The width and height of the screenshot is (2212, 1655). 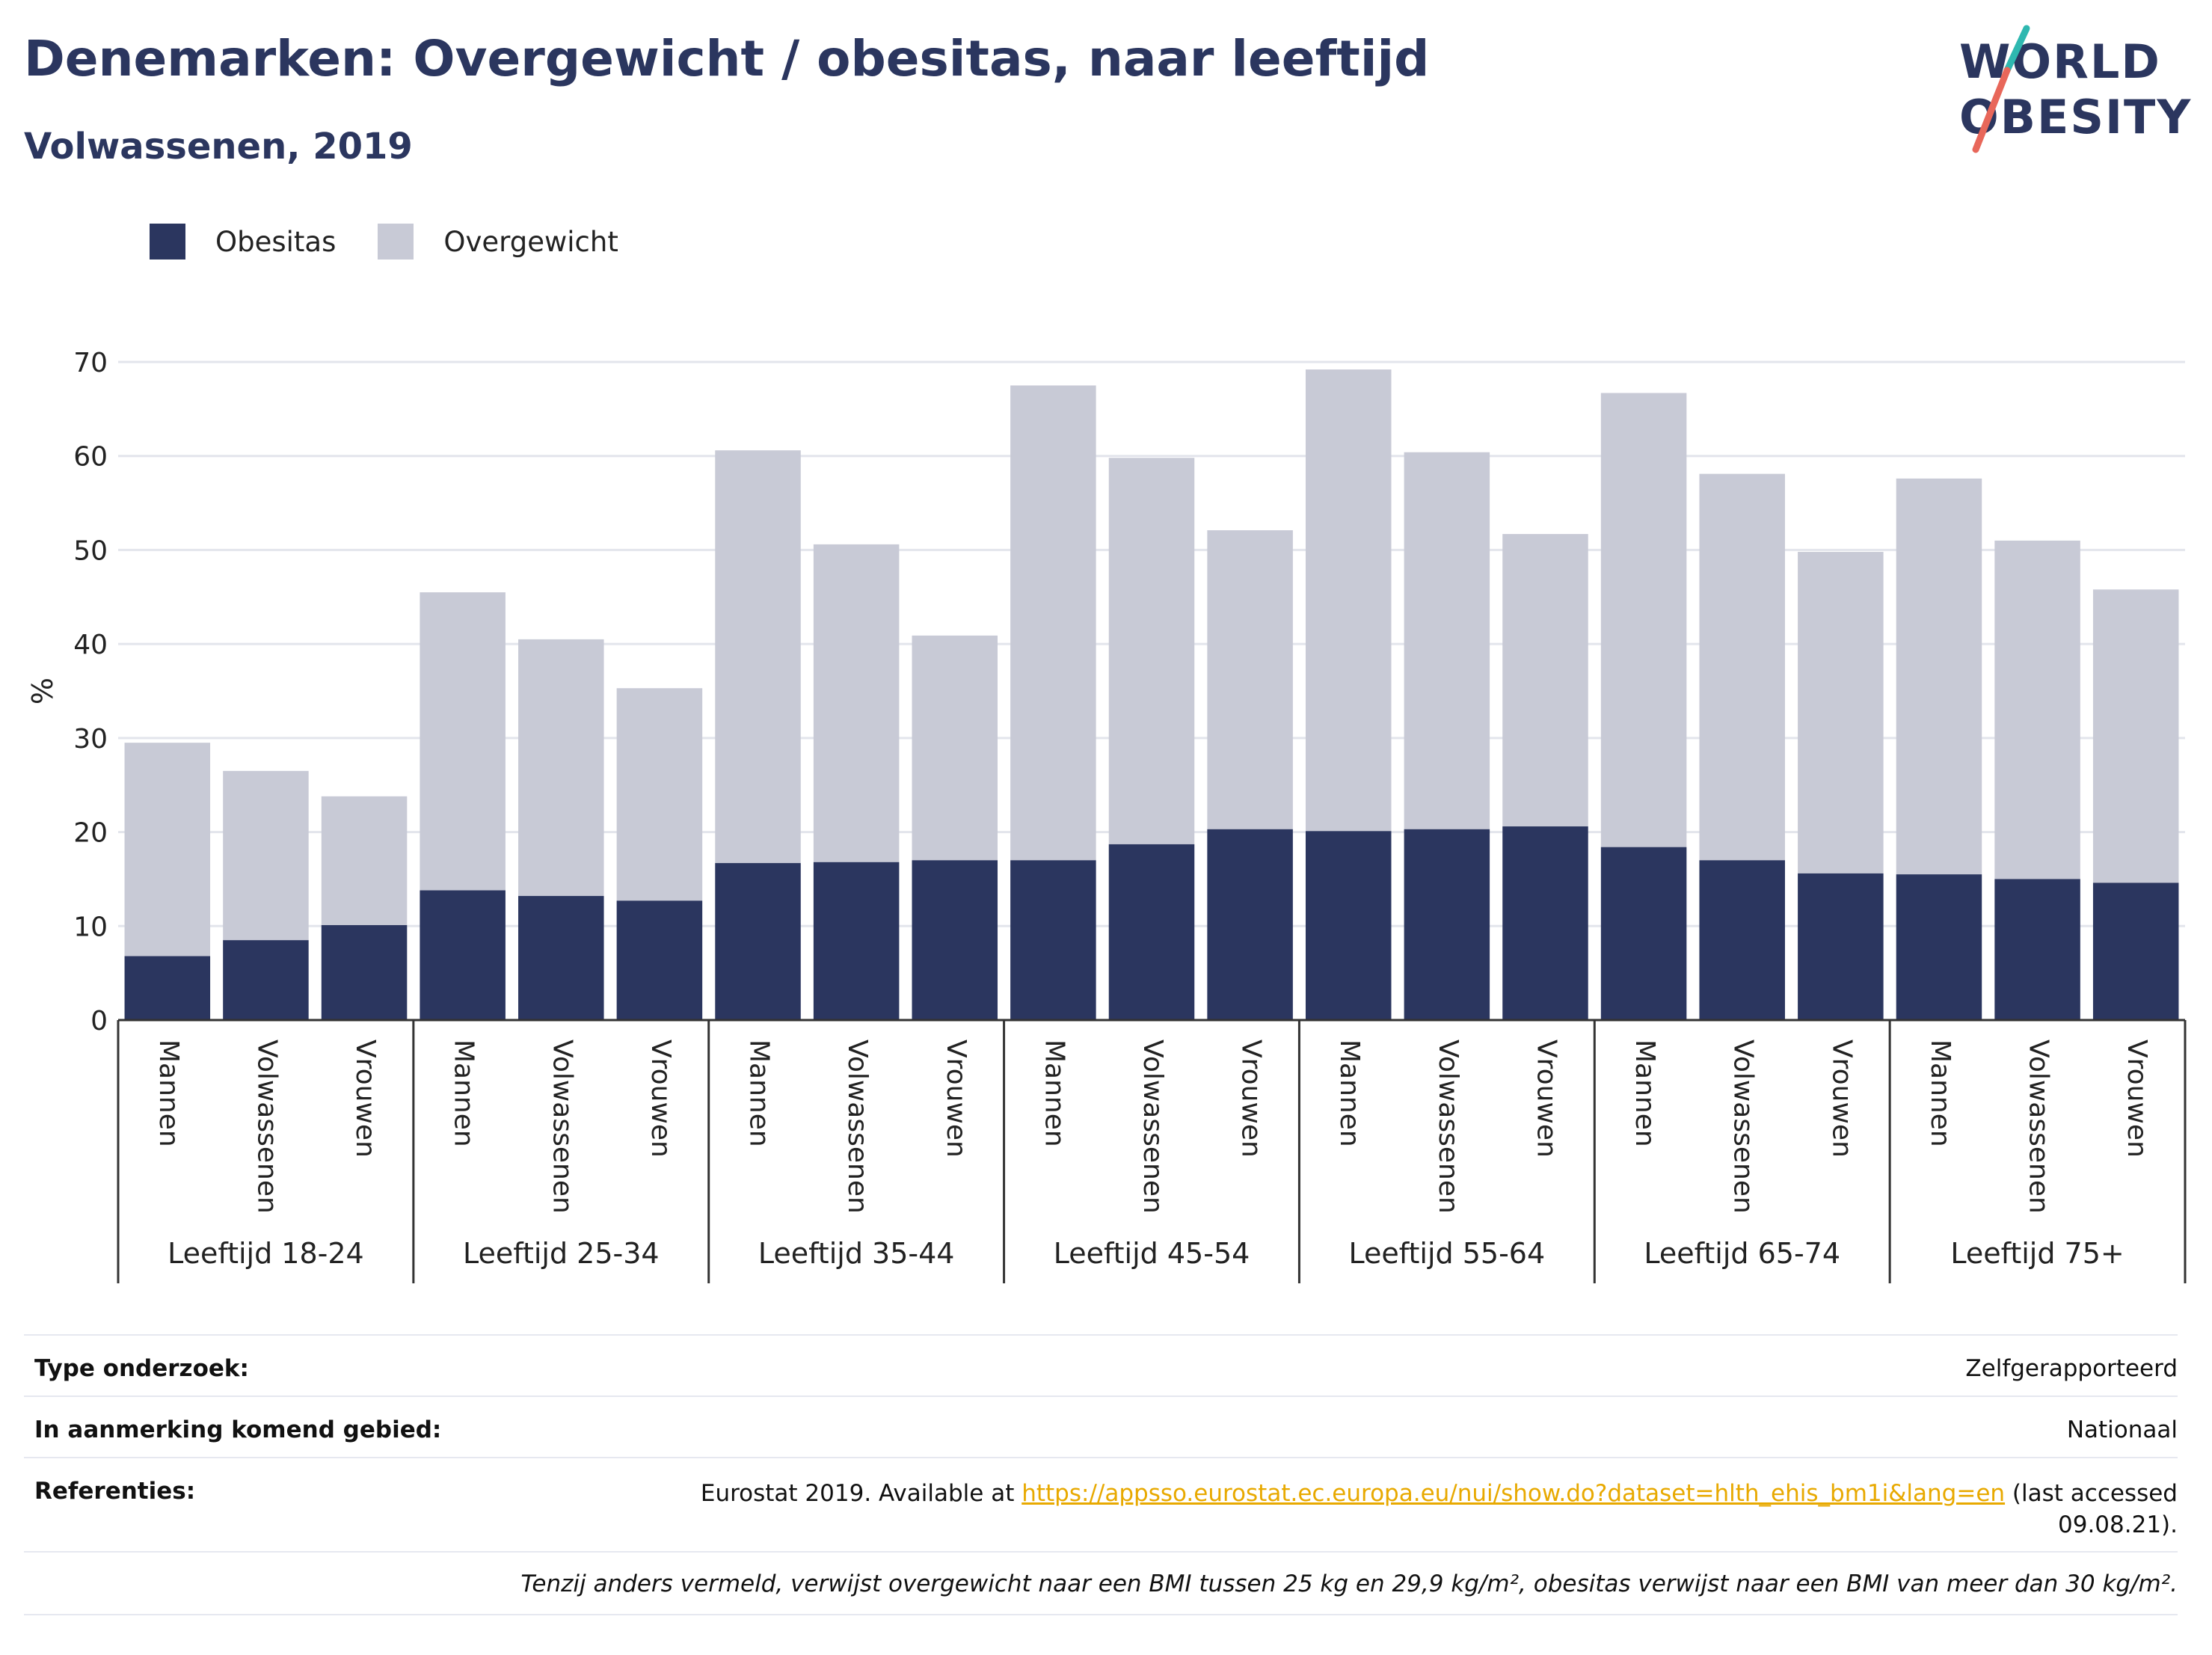 What do you see at coordinates (90, 739) in the screenshot?
I see `y-tick-label: 30` at bounding box center [90, 739].